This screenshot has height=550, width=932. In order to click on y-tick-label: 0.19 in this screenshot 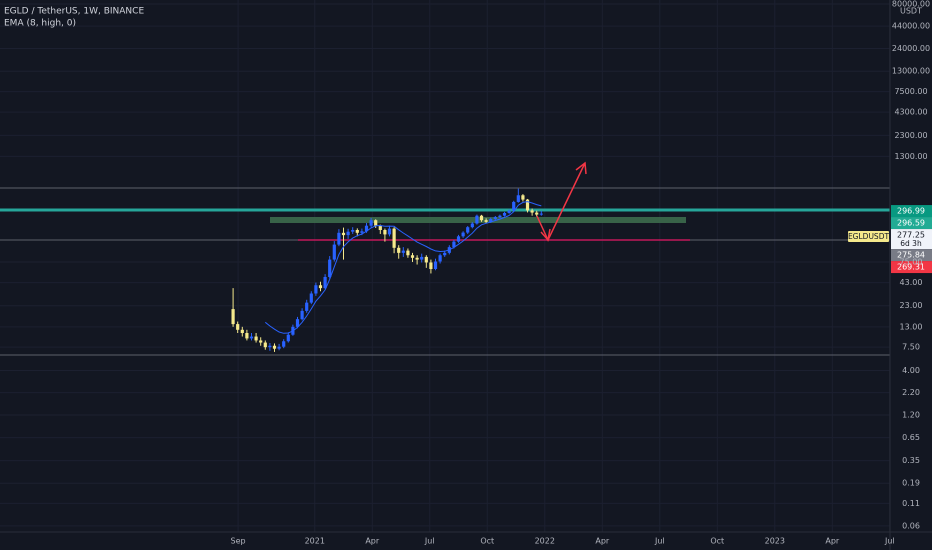, I will do `click(911, 483)`.